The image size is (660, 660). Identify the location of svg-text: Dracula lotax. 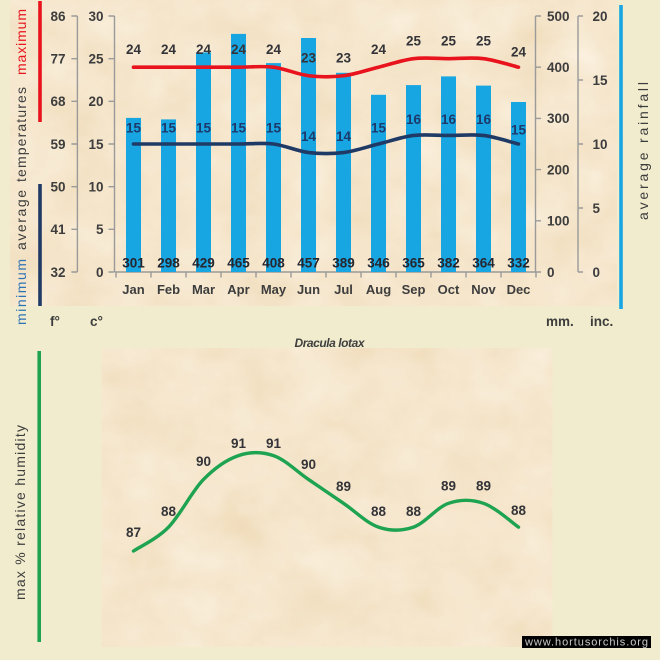
(330, 343).